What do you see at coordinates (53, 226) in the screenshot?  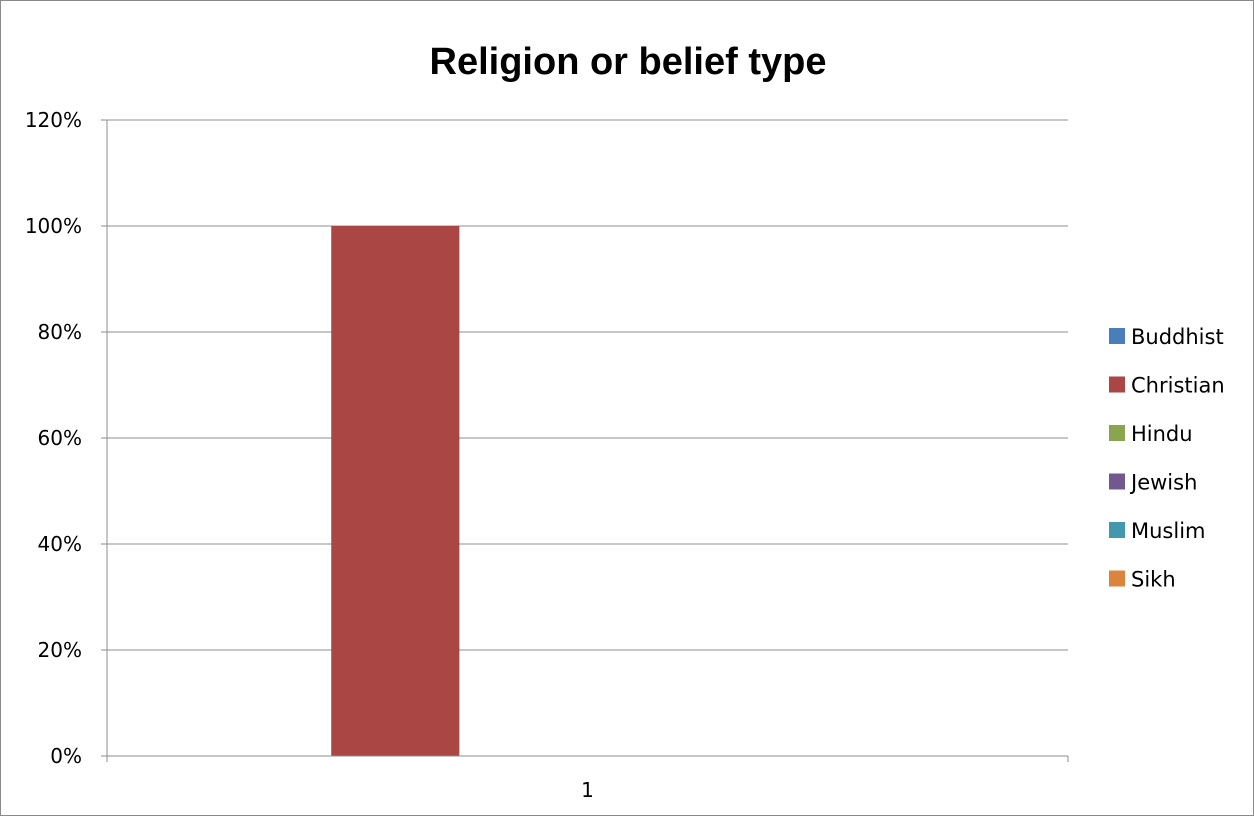 I see `y-tick-label: 100%` at bounding box center [53, 226].